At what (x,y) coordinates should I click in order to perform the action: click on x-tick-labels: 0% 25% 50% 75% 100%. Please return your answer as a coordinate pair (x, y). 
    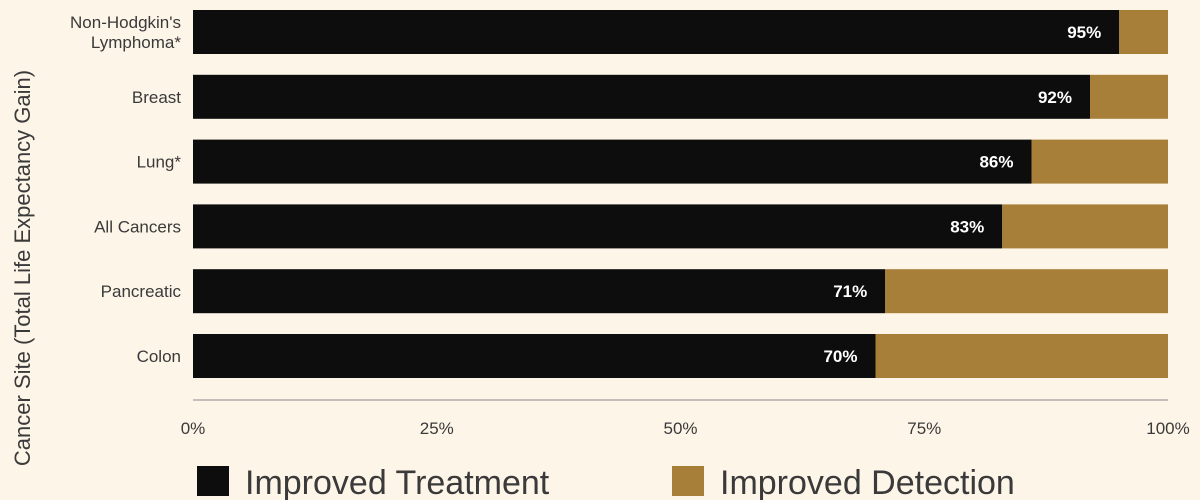
    Looking at the image, I should click on (685, 428).